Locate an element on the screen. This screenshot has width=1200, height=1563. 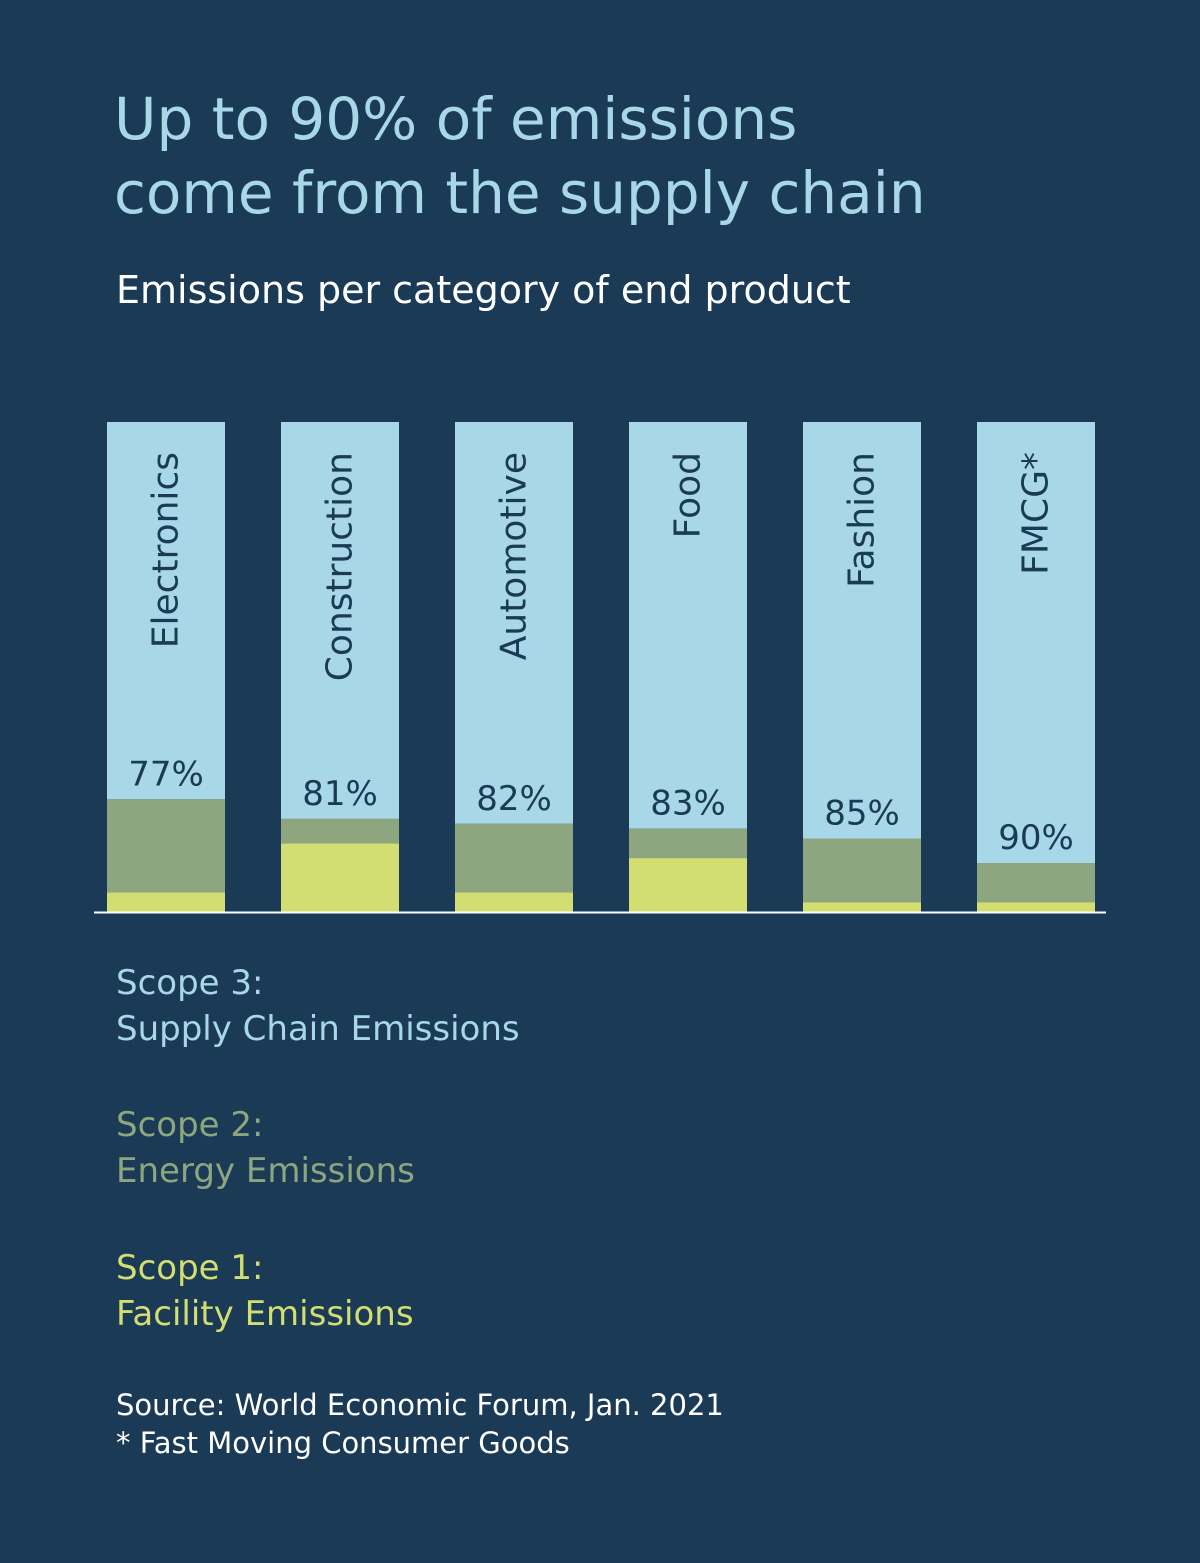
category-label-5: FMCG* is located at coordinates (1036, 513).